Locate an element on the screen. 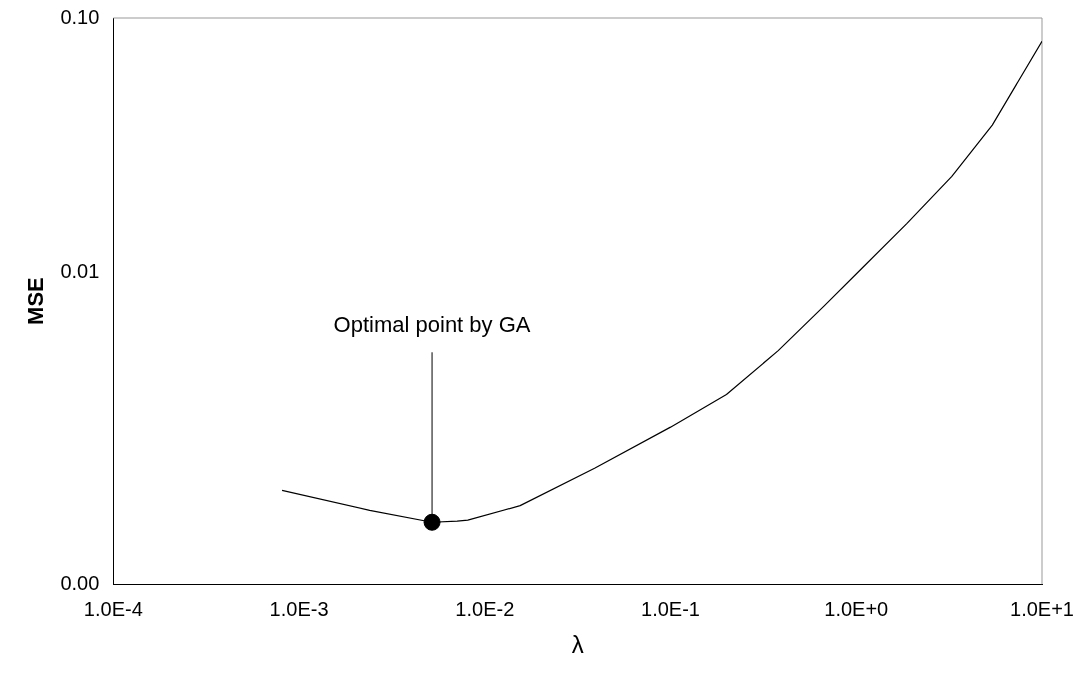  y-tick-label: 0.10 is located at coordinates (80, 16).